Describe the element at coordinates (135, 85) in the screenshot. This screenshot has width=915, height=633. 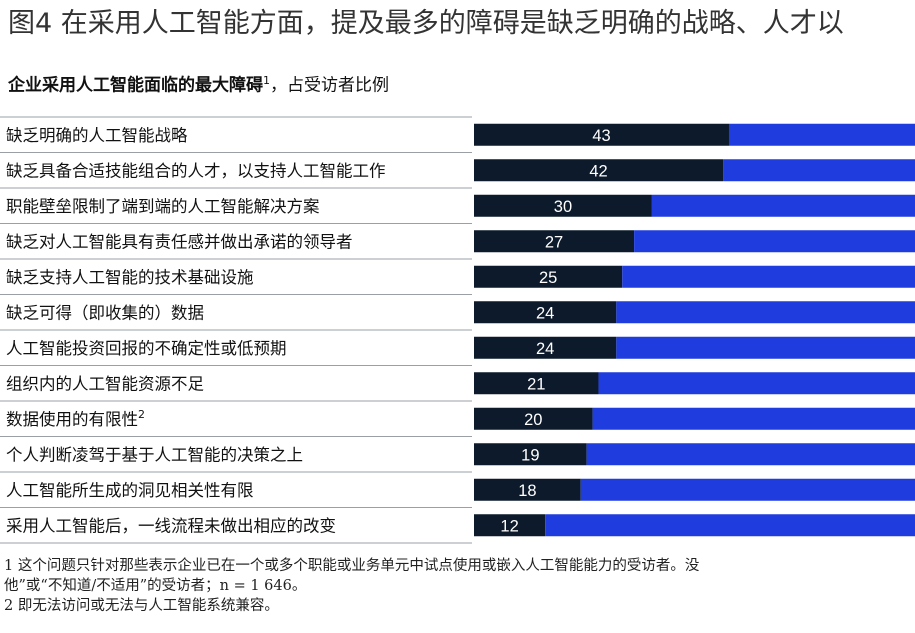
I see `subtitle-main: 企业采用人工智能面临的最大障碍` at that location.